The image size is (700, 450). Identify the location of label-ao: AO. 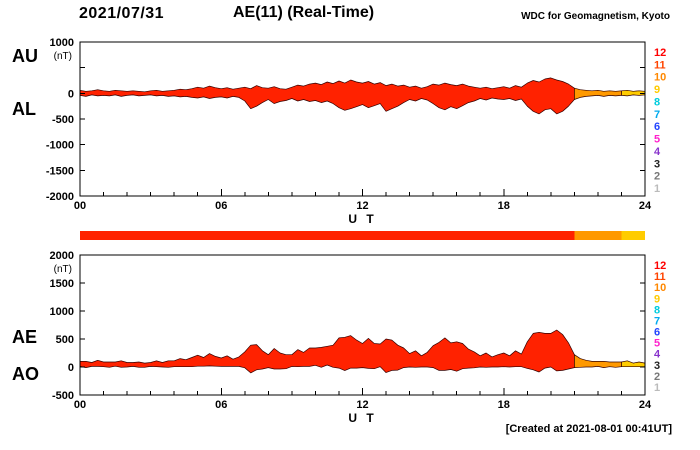
(25, 374).